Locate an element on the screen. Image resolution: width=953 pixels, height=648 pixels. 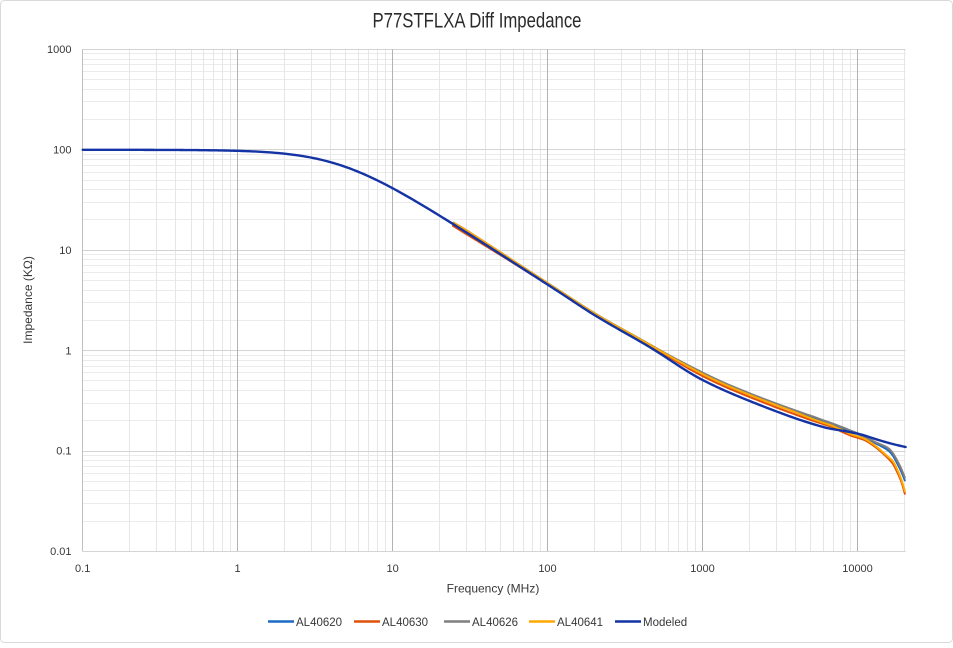
svg-text: P77STFLXA Diff Impedance is located at coordinates (477, 21).